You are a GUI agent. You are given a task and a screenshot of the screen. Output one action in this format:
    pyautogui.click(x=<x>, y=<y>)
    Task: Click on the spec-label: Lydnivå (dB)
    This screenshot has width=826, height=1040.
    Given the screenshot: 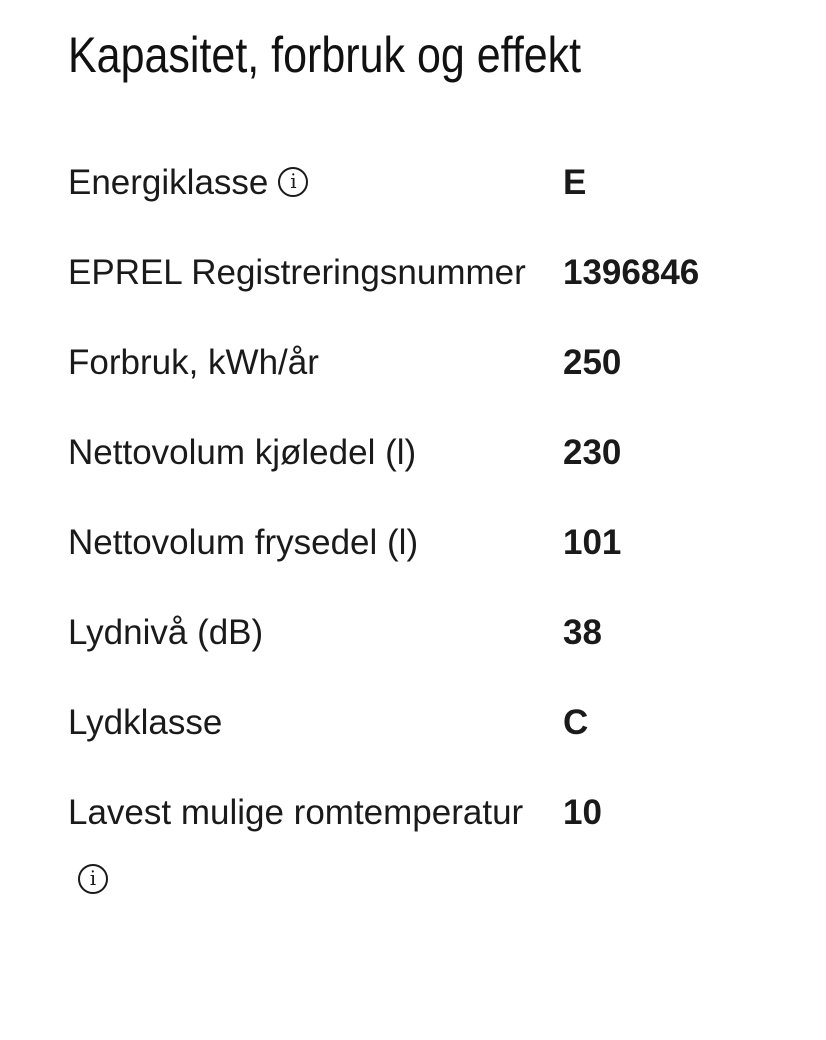 What is the action you would take?
    pyautogui.click(x=166, y=632)
    